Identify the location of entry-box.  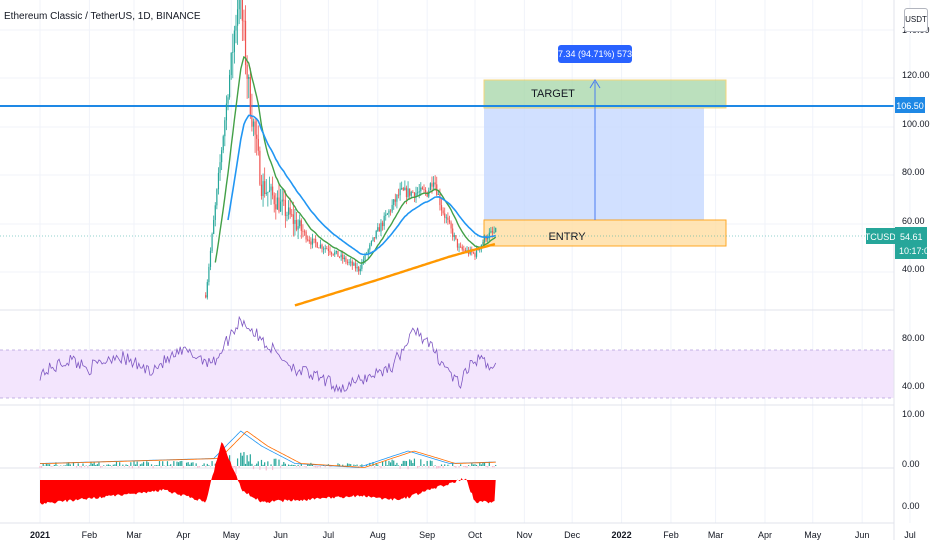
(605, 233).